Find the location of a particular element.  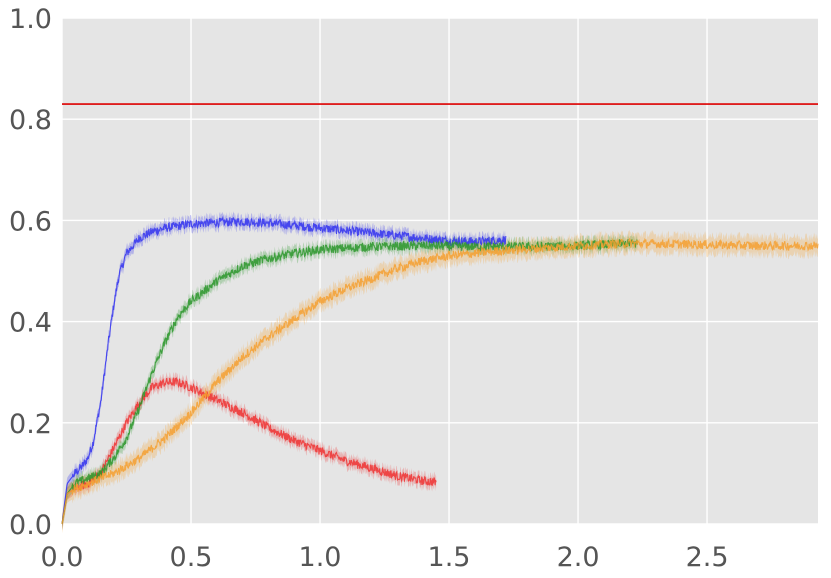

x-tick-label: 0.0 is located at coordinates (62, 557).